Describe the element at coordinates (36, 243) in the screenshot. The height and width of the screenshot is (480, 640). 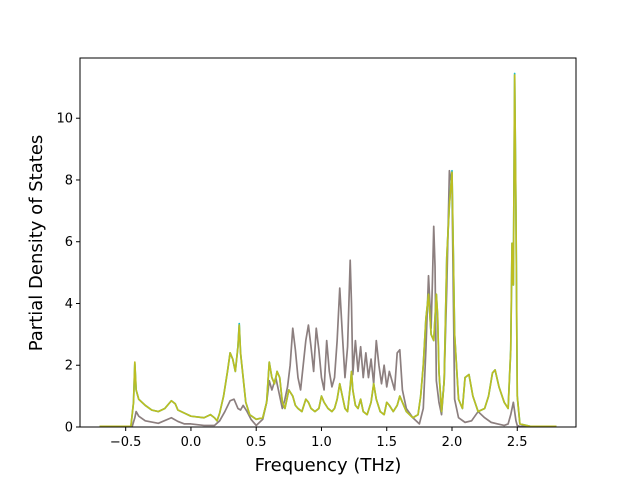
I see `y-axis-label: Partial Density of States` at that location.